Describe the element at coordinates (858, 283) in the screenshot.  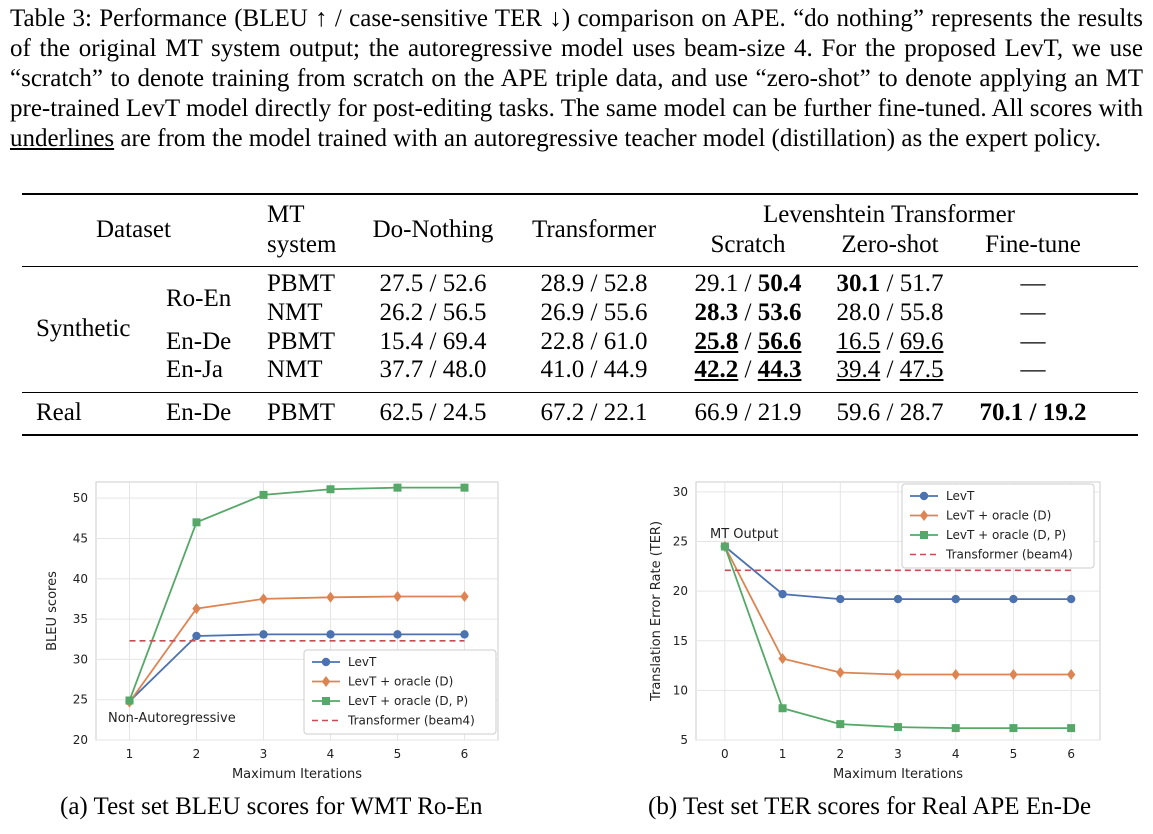
I see `zero-shot-bleu: 30.1` at that location.